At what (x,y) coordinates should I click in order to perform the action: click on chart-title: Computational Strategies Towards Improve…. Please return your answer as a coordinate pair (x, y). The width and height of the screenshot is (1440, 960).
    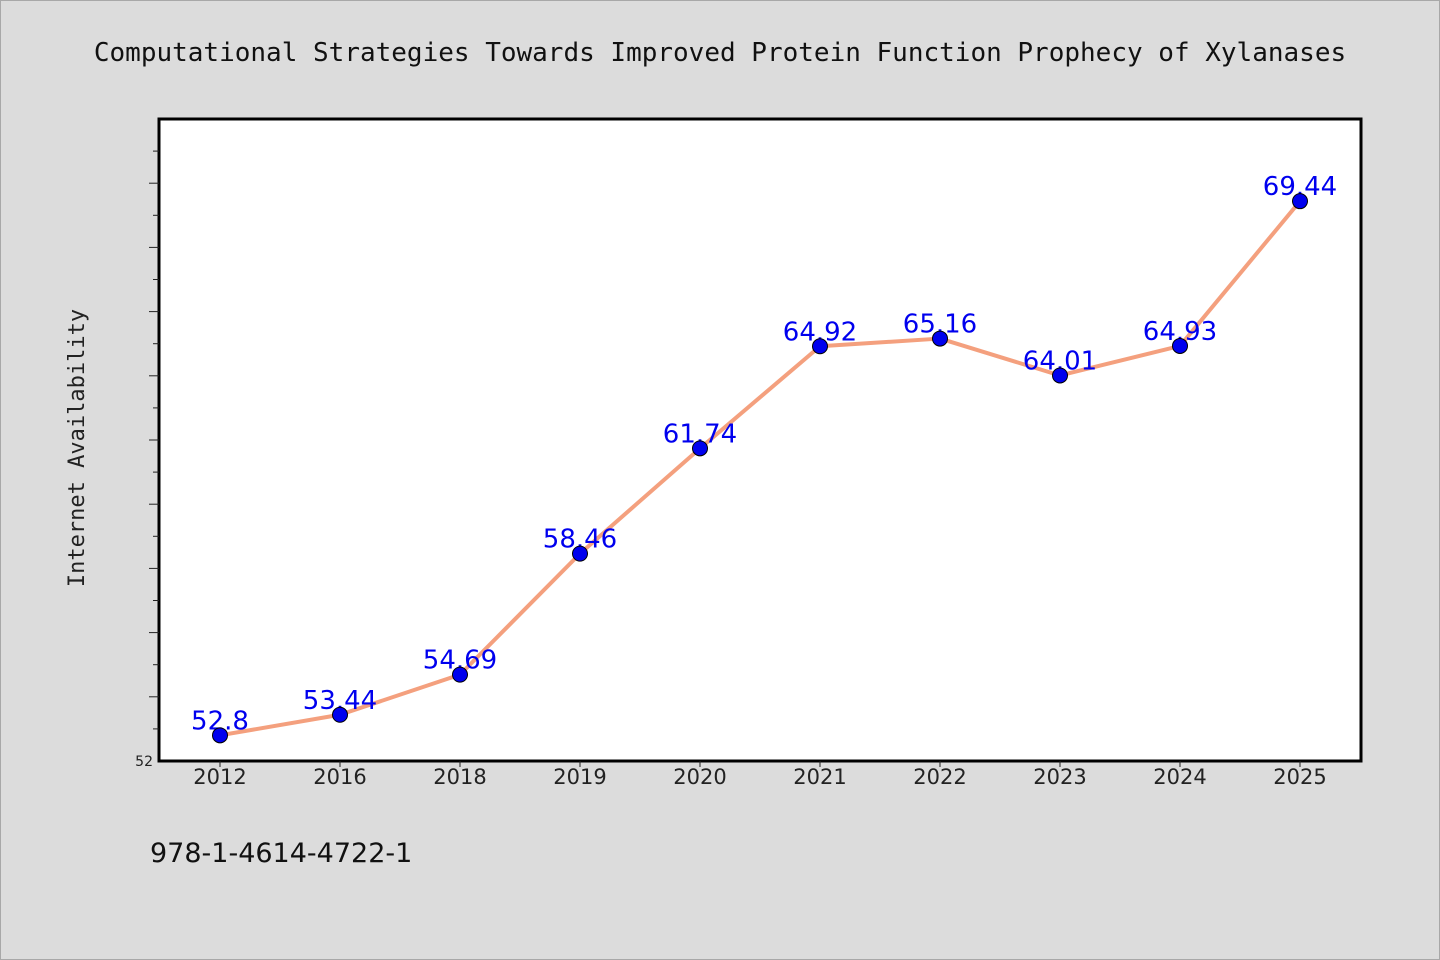
    Looking at the image, I should click on (720, 53).